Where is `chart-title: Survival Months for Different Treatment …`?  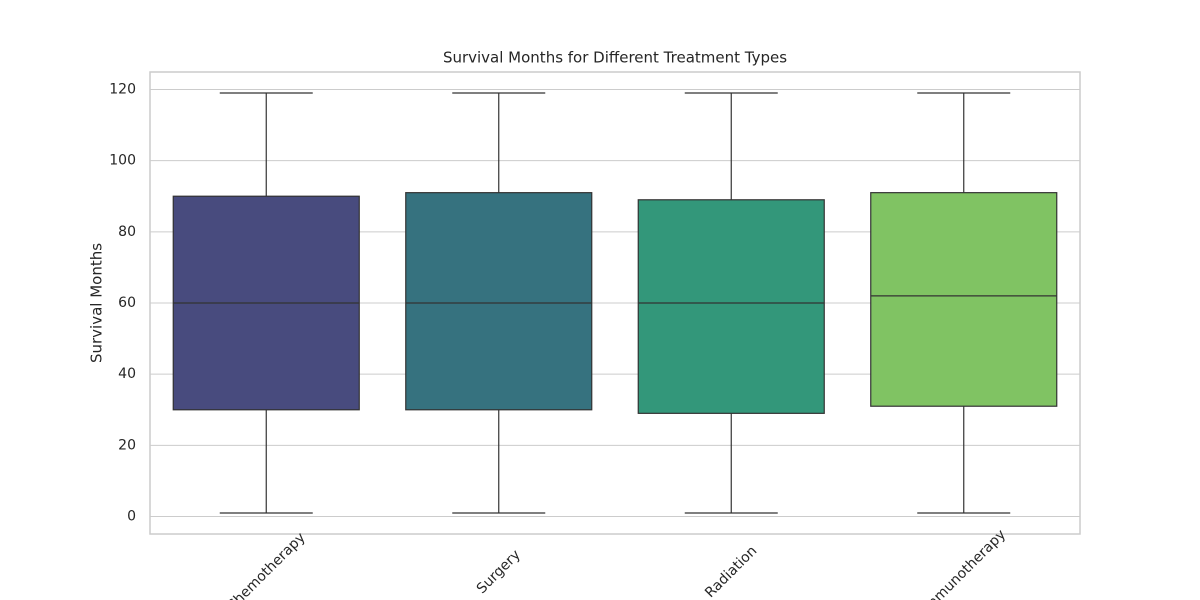 chart-title: Survival Months for Different Treatment … is located at coordinates (615, 58).